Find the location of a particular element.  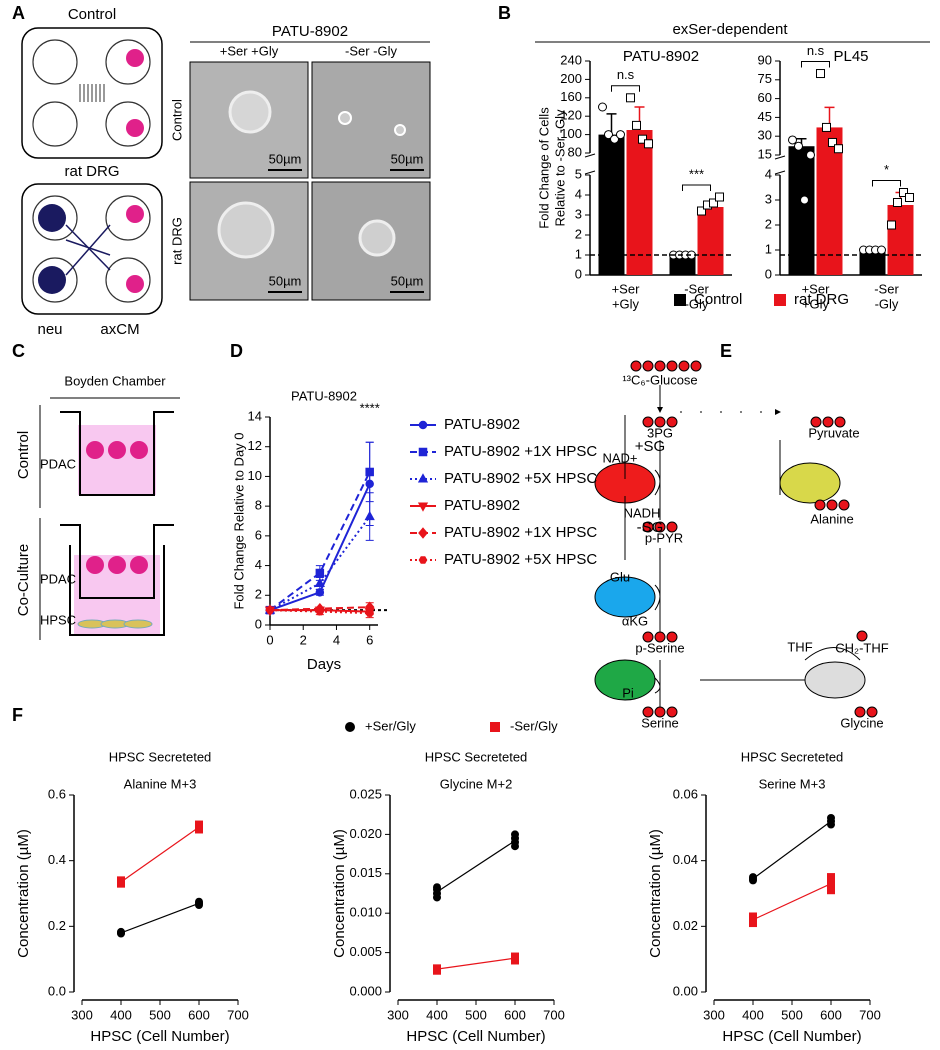

y-tick-label: 2 is located at coordinates (258, 594).